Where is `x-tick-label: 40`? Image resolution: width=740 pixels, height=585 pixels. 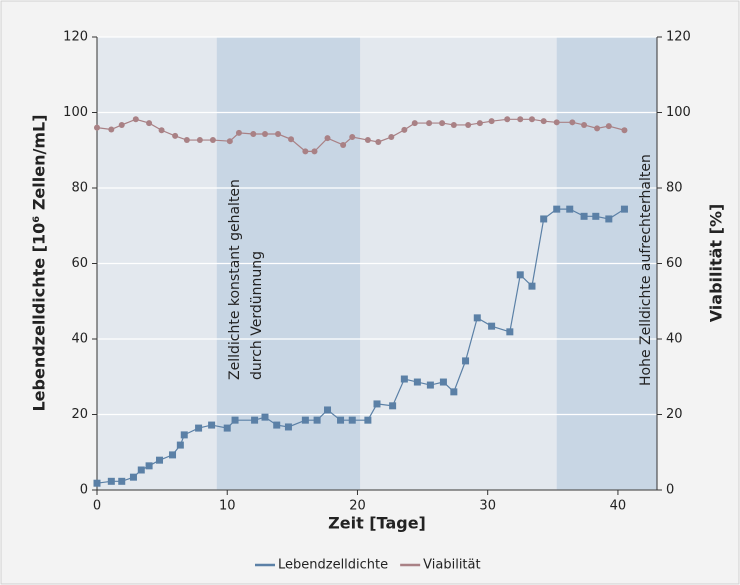
x-tick-label: 40 is located at coordinates (618, 506).